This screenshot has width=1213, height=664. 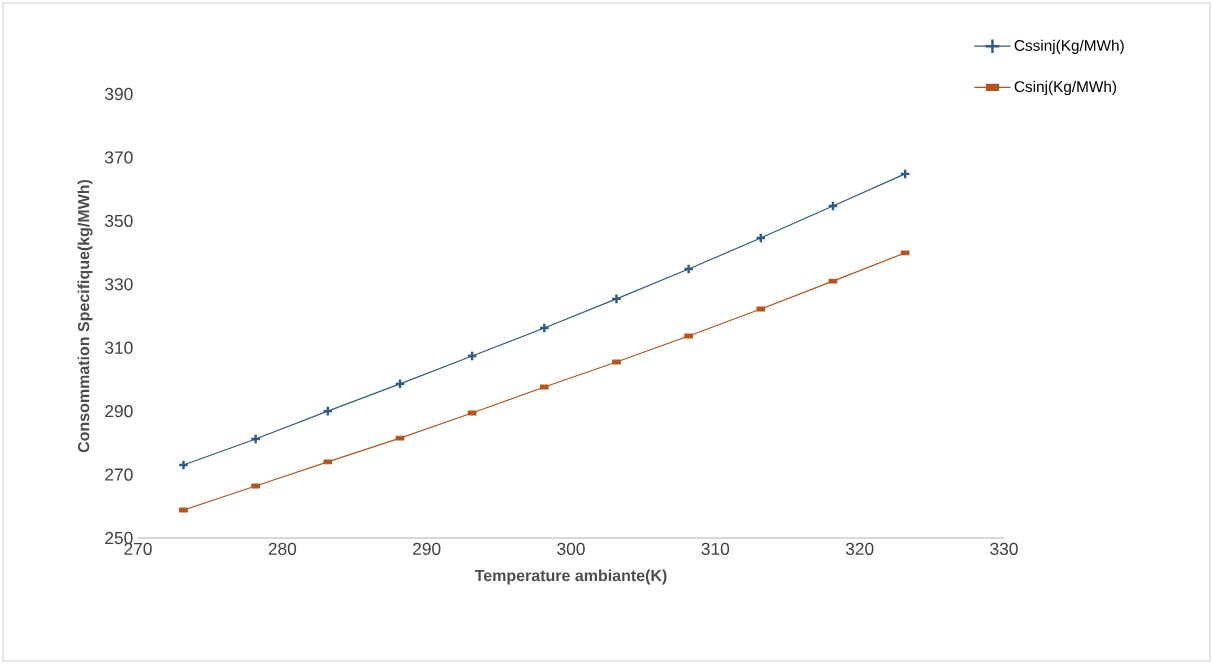 I want to click on x-tick-label: 280, so click(x=282, y=548).